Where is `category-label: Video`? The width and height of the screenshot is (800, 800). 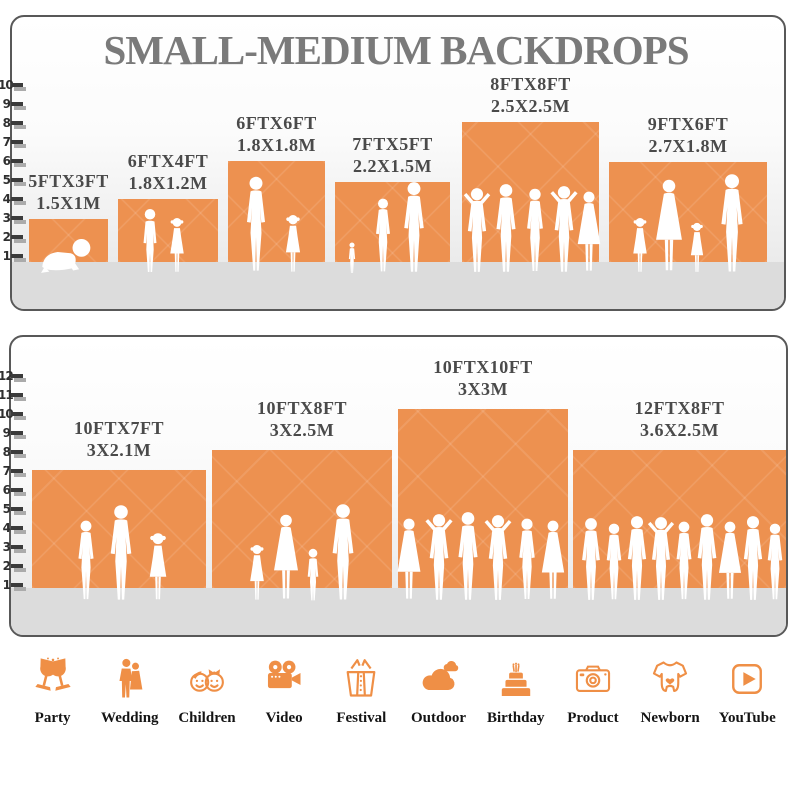 category-label: Video is located at coordinates (284, 718).